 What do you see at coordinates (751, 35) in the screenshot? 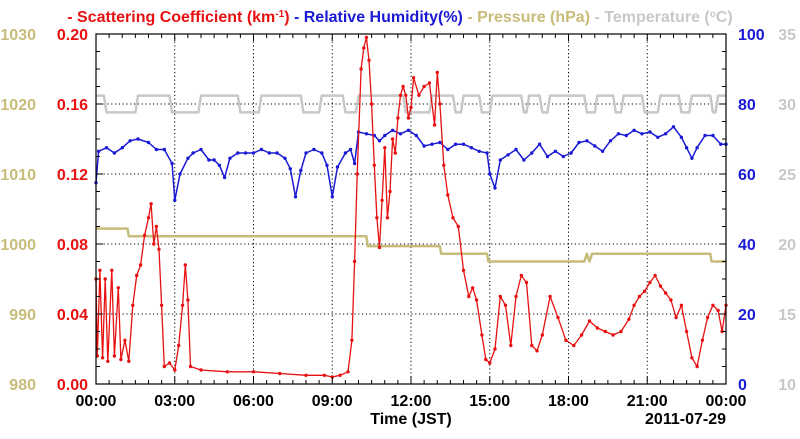
I see `y-tick-label-humidity: 100` at bounding box center [751, 35].